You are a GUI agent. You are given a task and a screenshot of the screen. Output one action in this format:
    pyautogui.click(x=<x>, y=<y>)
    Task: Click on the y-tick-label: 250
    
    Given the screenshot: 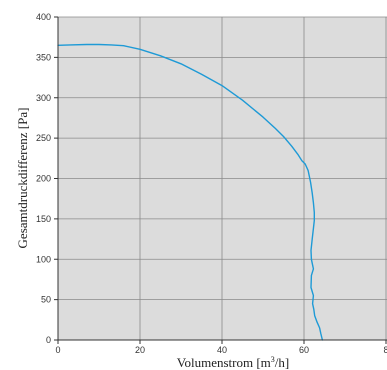 What is the action you would take?
    pyautogui.click(x=43, y=138)
    